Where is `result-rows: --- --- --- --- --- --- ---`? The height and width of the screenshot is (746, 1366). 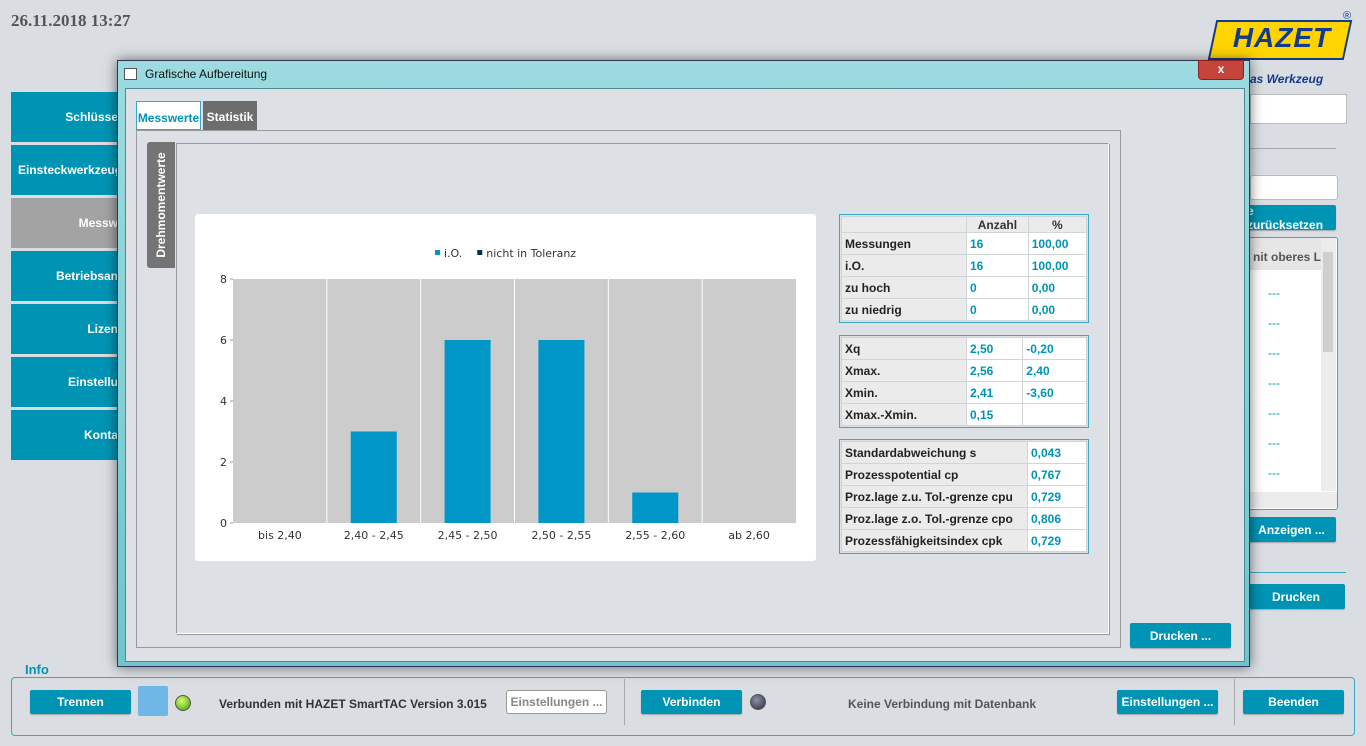
result-rows: --- --- --- --- --- --- --- is located at coordinates (1274, 383).